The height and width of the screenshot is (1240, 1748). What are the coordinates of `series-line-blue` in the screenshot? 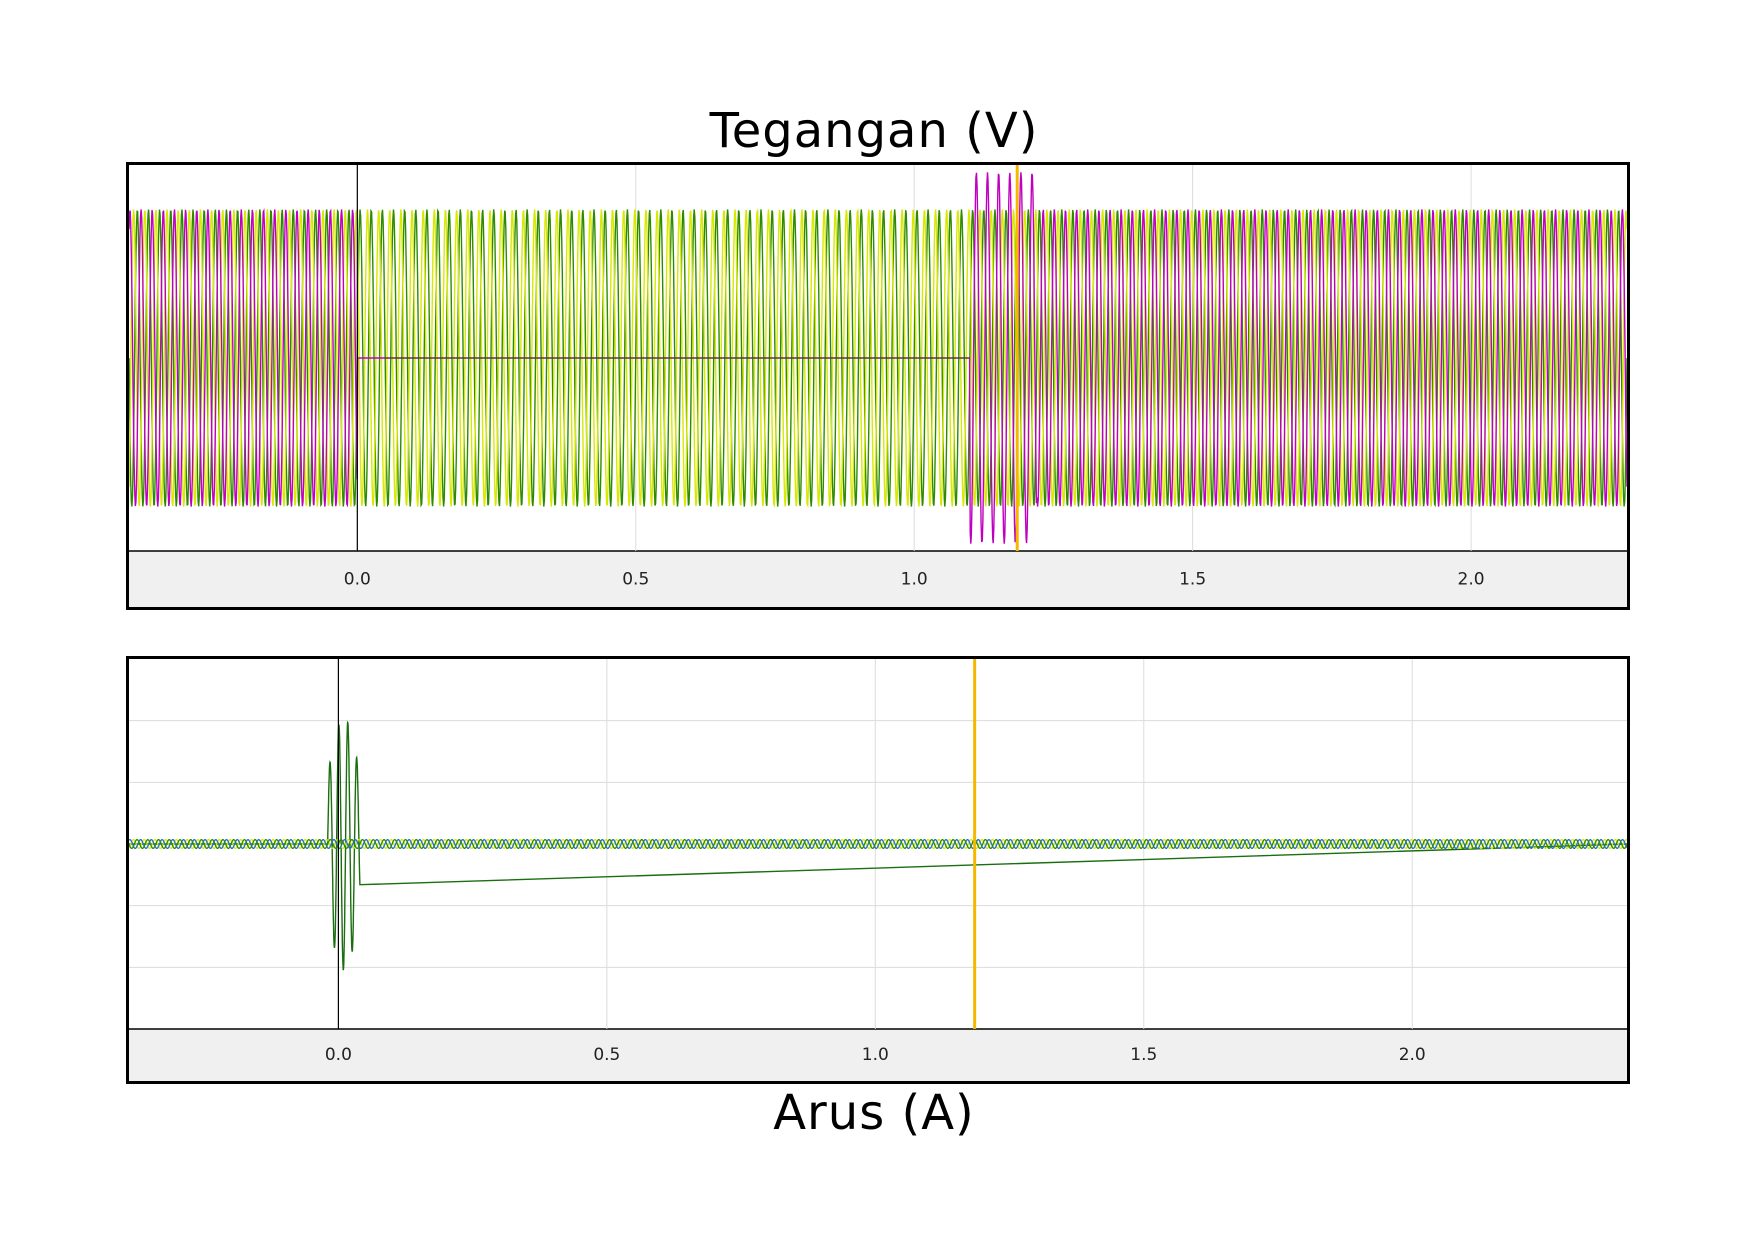 It's located at (878, 844).